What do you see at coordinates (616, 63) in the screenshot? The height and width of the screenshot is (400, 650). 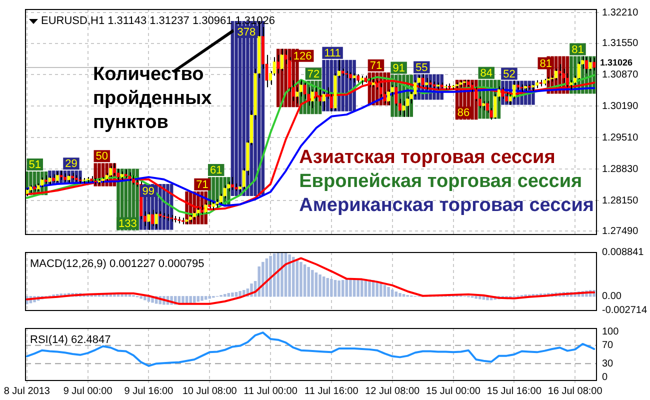 I see `ref-line-label: 1.31026` at bounding box center [616, 63].